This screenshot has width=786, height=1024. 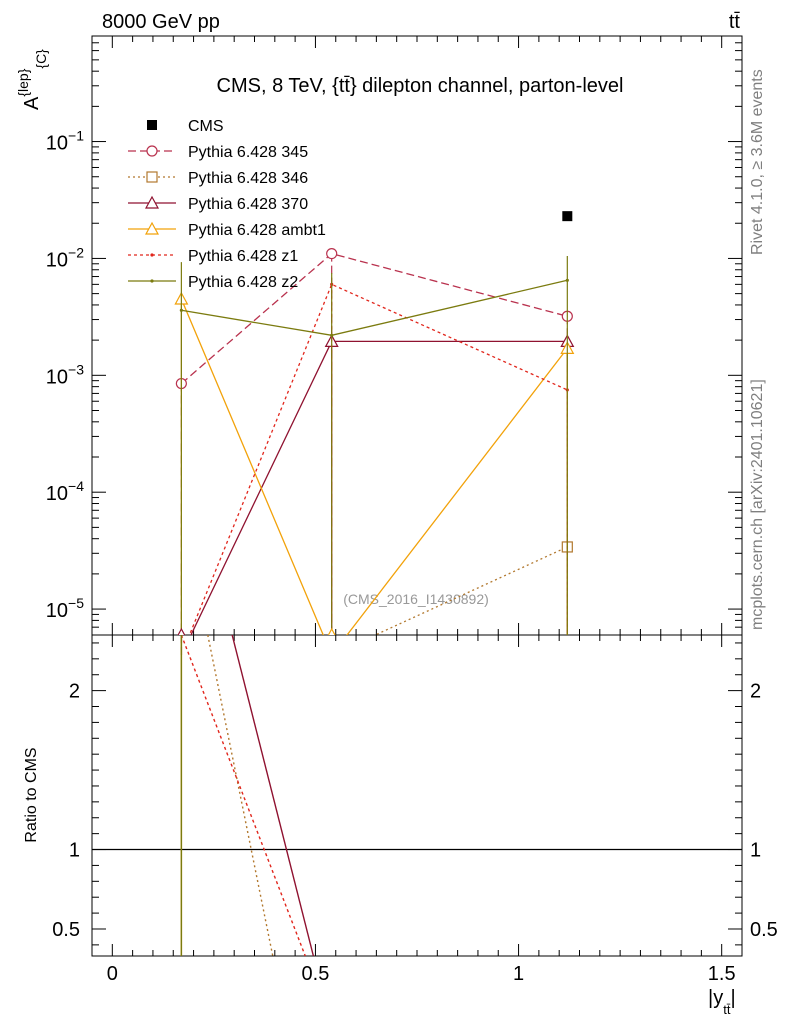 I want to click on svg-text: A{lep}{C}, so click(x=32, y=79).